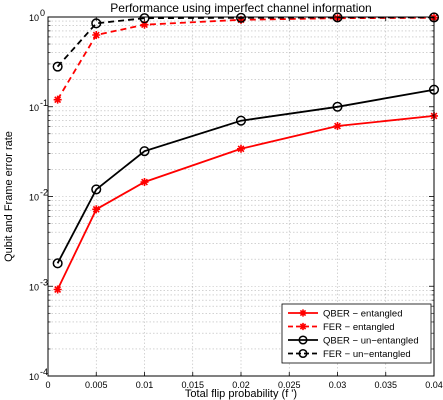 This screenshot has height=400, width=443. Describe the element at coordinates (289, 385) in the screenshot. I see `x-tick-label: 0.025` at that location.